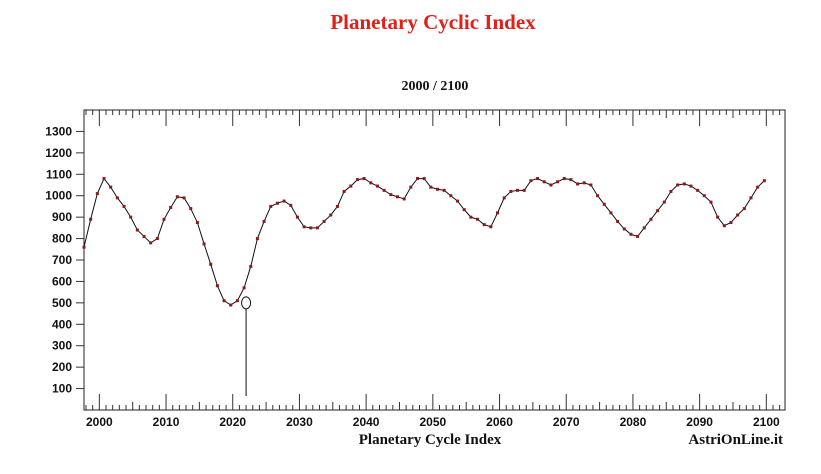 Image resolution: width=821 pixels, height=474 pixels. What do you see at coordinates (166, 422) in the screenshot?
I see `x-tick-label: 2010` at bounding box center [166, 422].